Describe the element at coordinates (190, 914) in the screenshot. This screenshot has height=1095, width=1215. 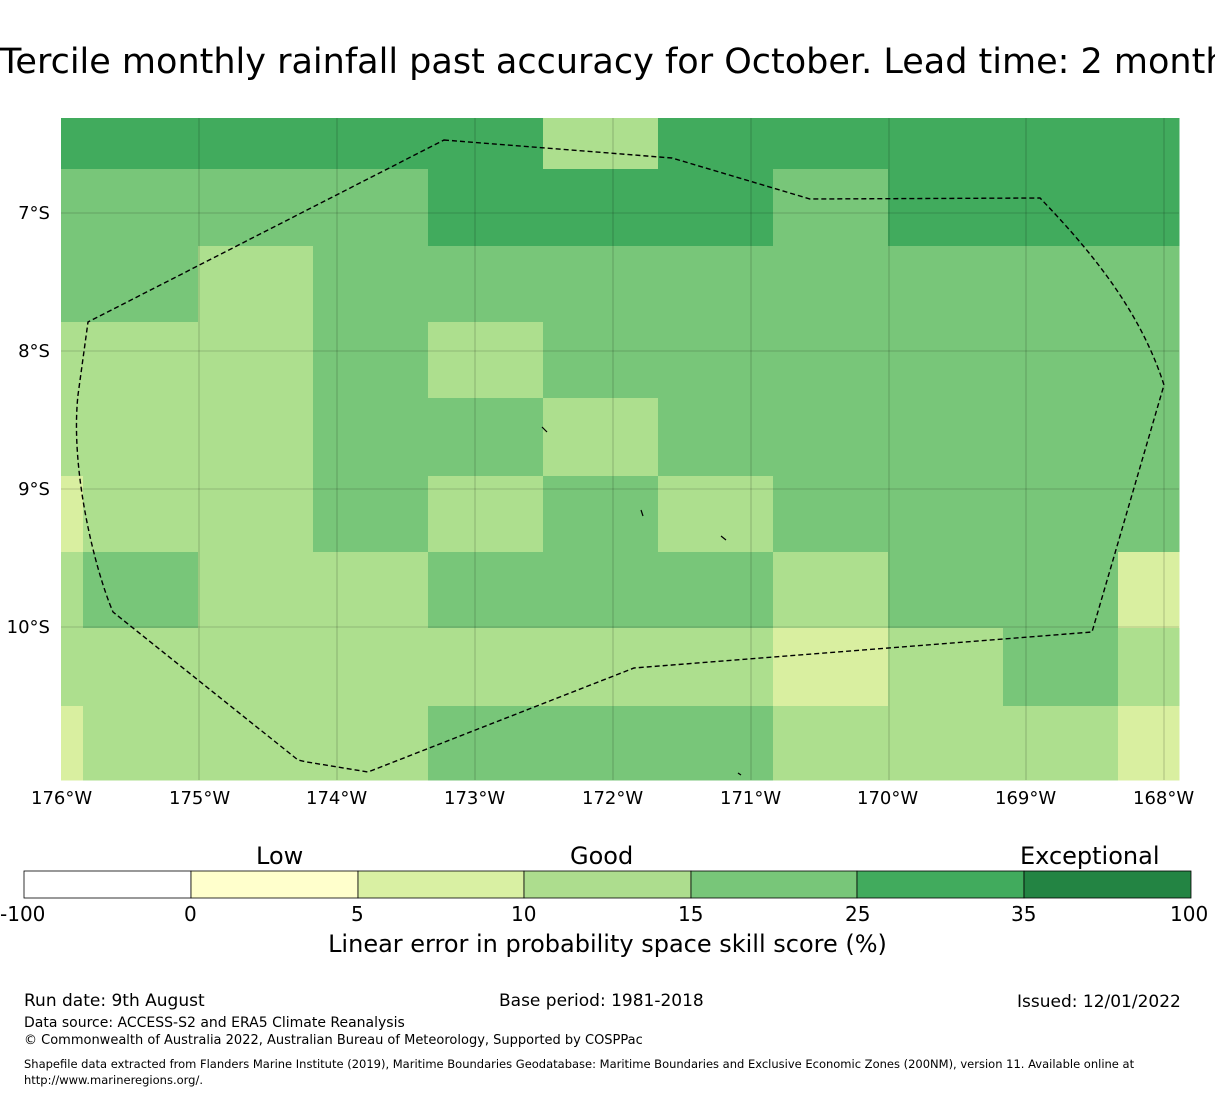
I see `colorbar-tick: 0` at that location.